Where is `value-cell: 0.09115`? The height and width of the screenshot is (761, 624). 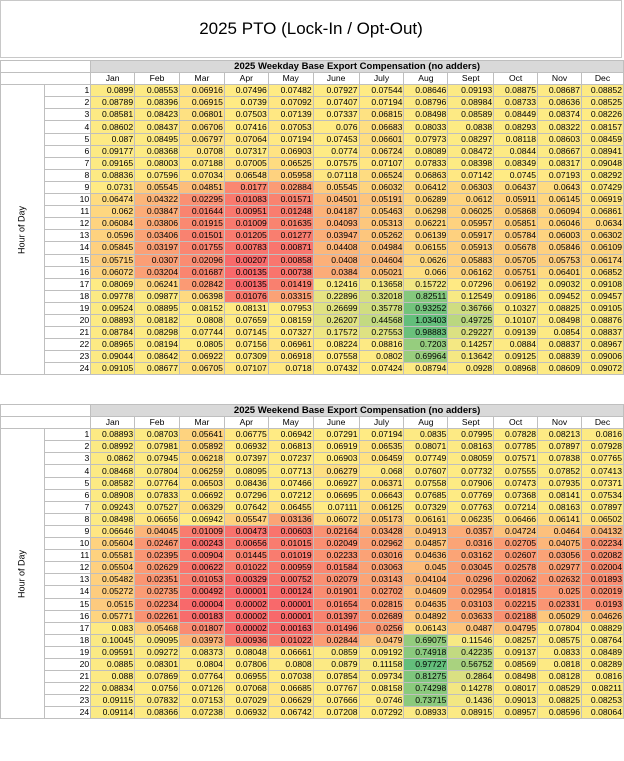
value-cell: 0.09115 is located at coordinates (113, 701).